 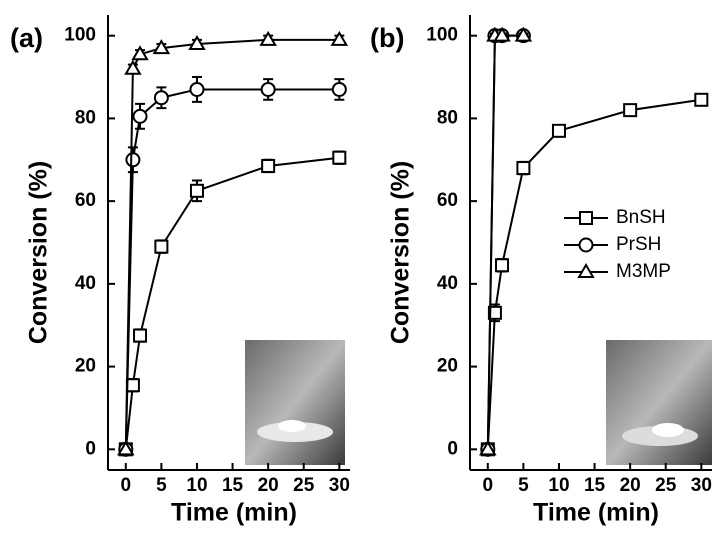 I want to click on legend-label: PrSH, so click(x=638, y=244).